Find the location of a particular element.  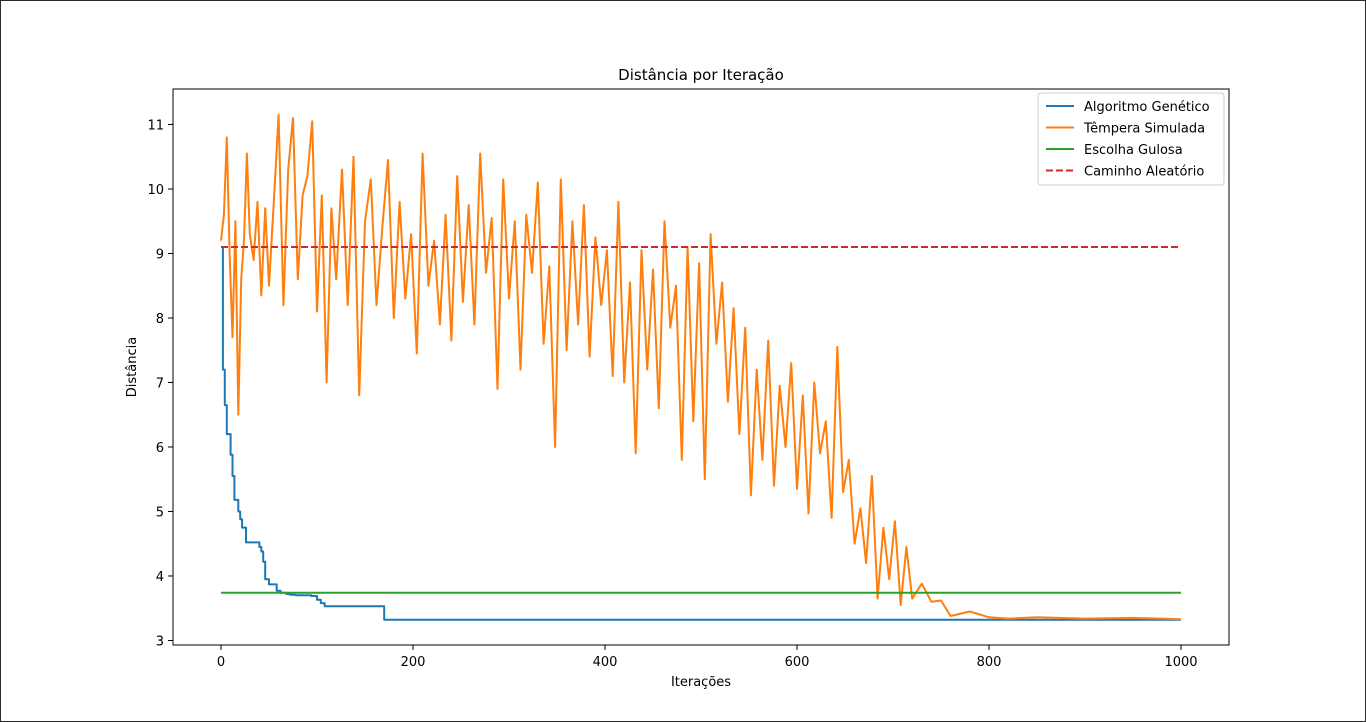

x-tick-label: 0 is located at coordinates (221, 662).